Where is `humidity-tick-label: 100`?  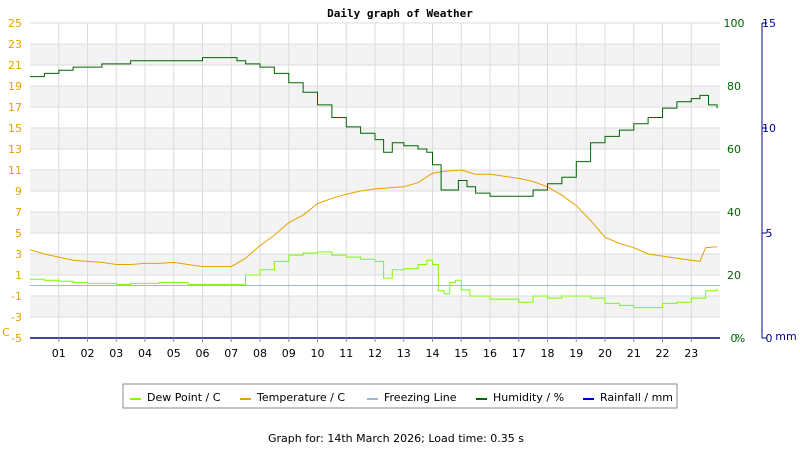
humidity-tick-label: 100 is located at coordinates (734, 23).